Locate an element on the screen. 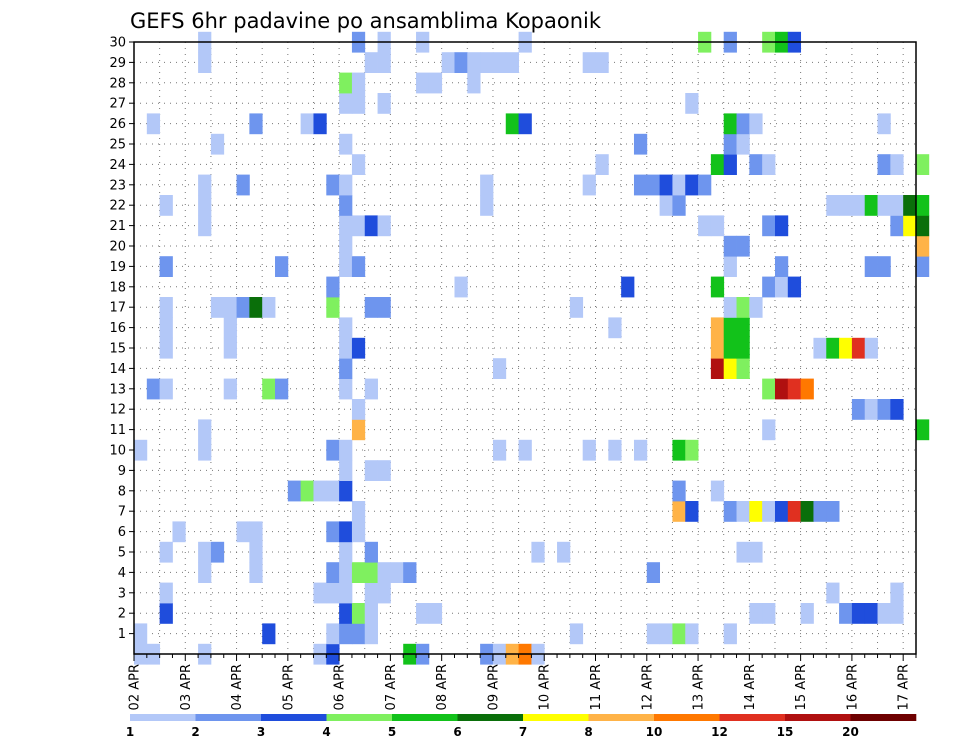 Image resolution: width=960 pixels, height=742 pixels. y-tick-label: 6 is located at coordinates (122, 532).